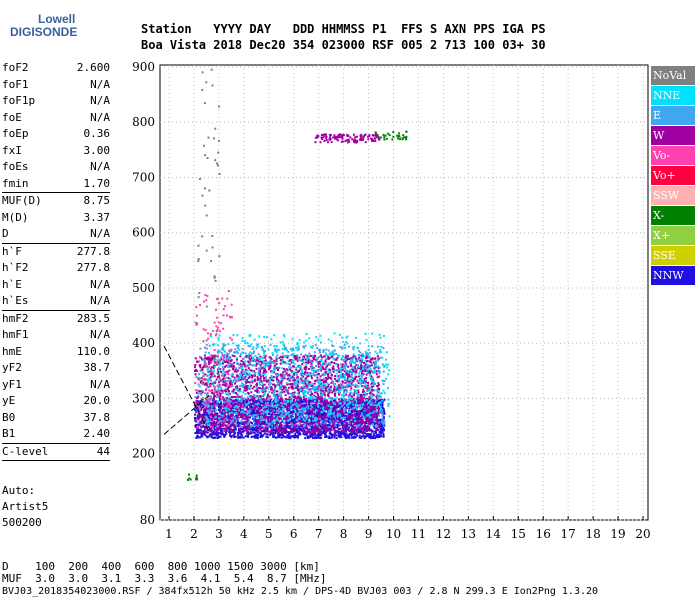 This screenshot has height=600, width=700. What do you see at coordinates (592, 534) in the screenshot?
I see `x-tick-label: 18` at bounding box center [592, 534].